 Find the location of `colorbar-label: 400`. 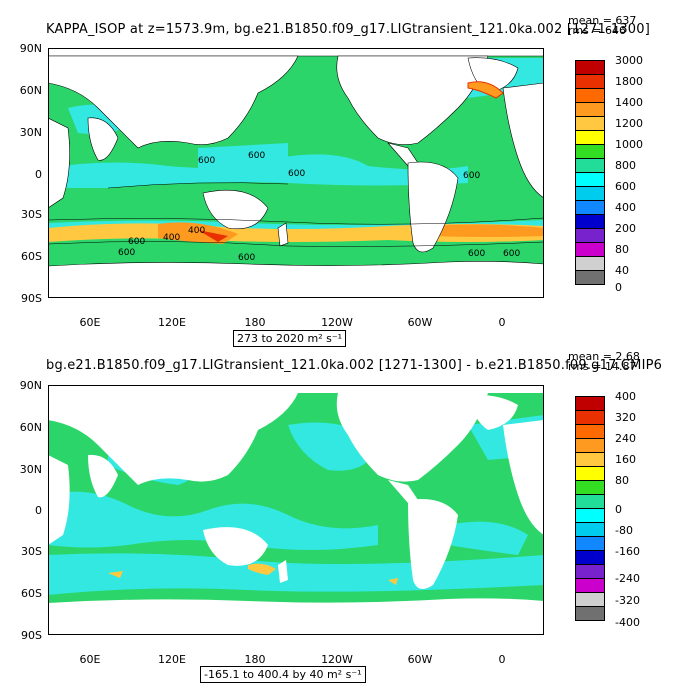

colorbar-label: 400 is located at coordinates (625, 396).